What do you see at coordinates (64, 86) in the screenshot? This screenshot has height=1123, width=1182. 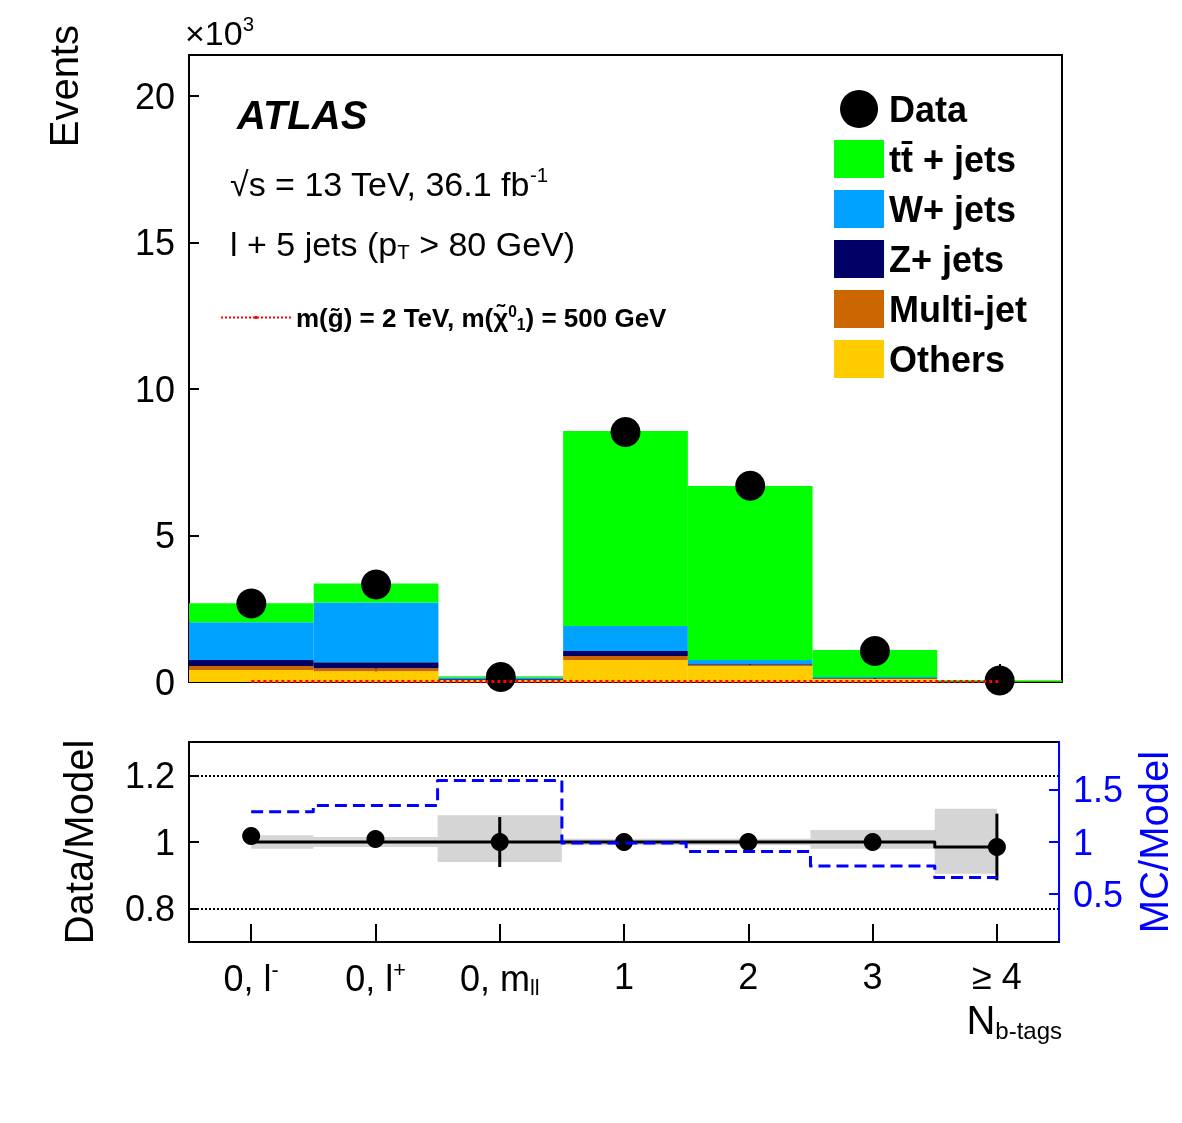 I see `y-axis-title: Events` at bounding box center [64, 86].